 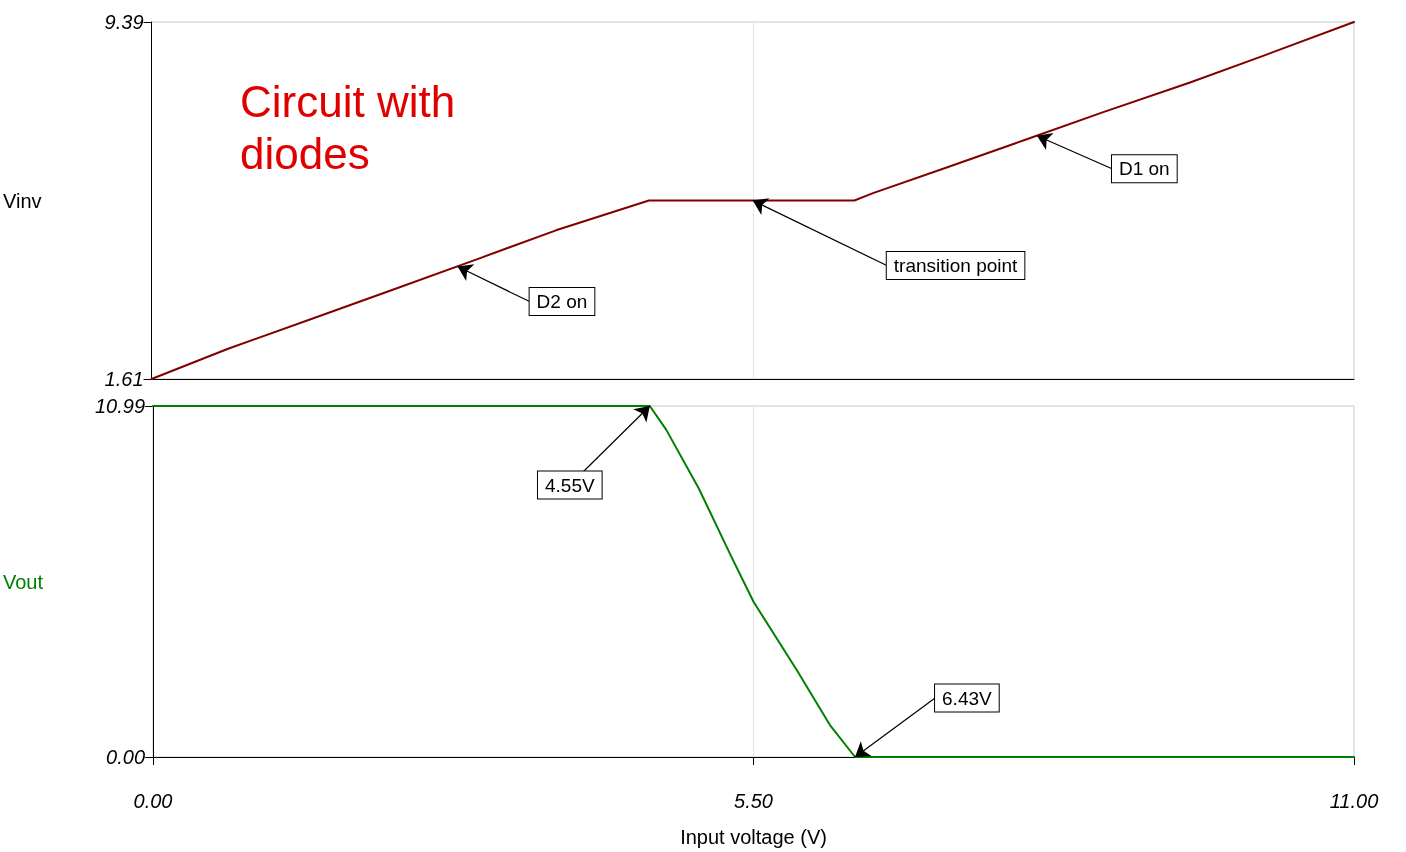 I want to click on y-axis-title: Vout, so click(x=23, y=581).